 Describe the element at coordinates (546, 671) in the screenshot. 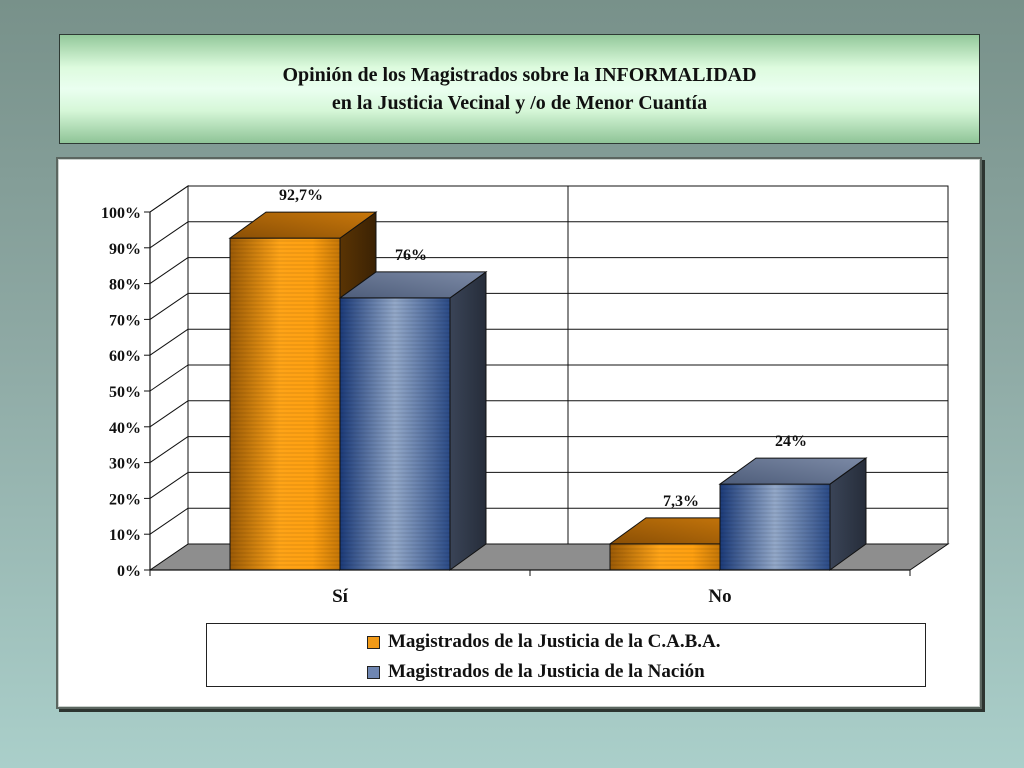

I see `legend-label-nacion: Magistrados de la Justicia de la Nación` at that location.